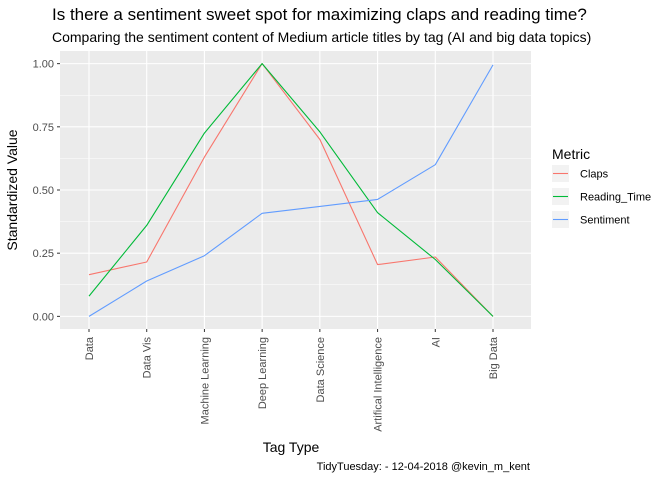 The width and height of the screenshot is (672, 480). Describe the element at coordinates (43, 254) in the screenshot. I see `y-tick-label: 0.25` at that location.